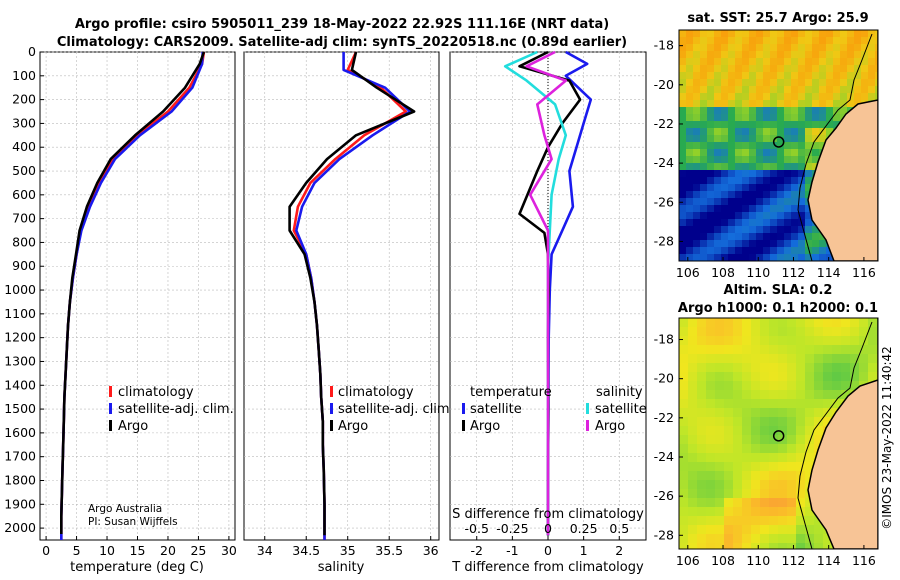 Image resolution: width=900 pixels, height=580 pixels. I want to click on map-y-tick-label: -18, so click(664, 45).